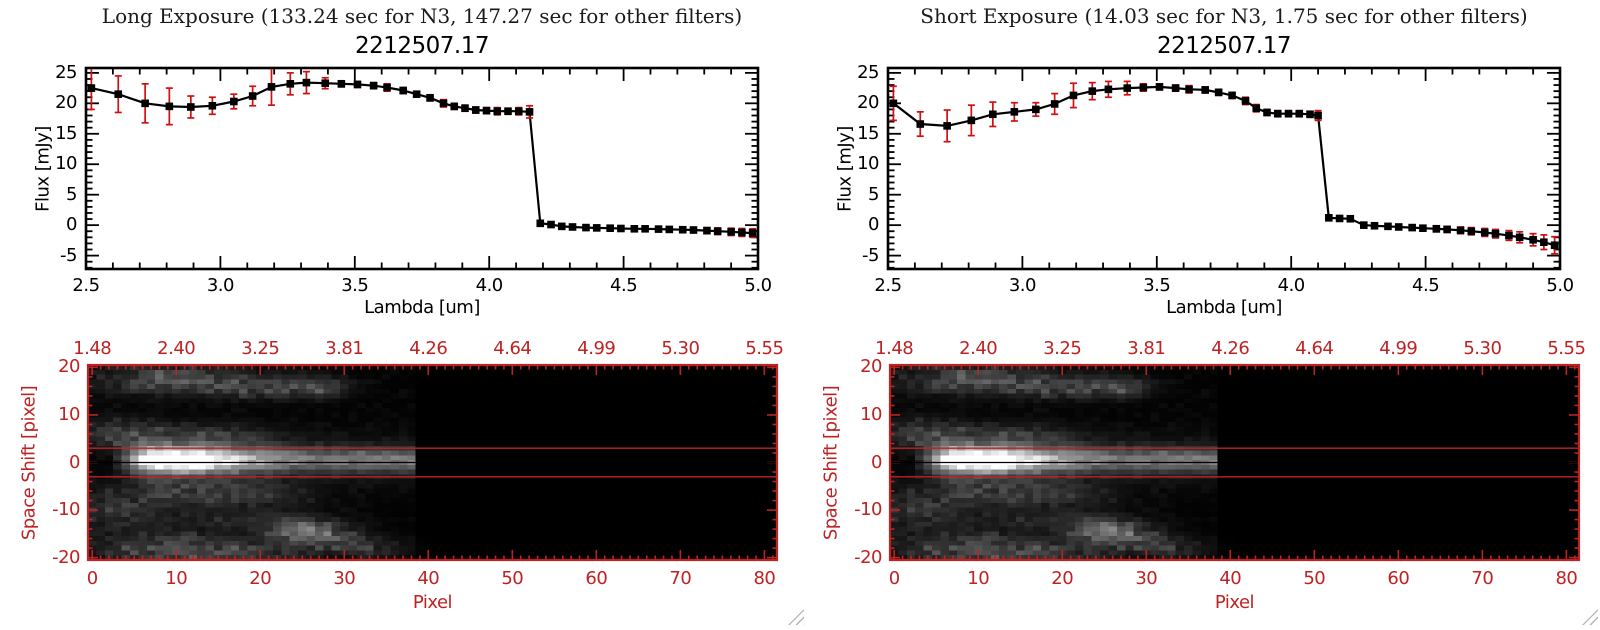 The width and height of the screenshot is (1600, 630). I want to click on image-xaxis-label-long: Pixel, so click(432, 602).